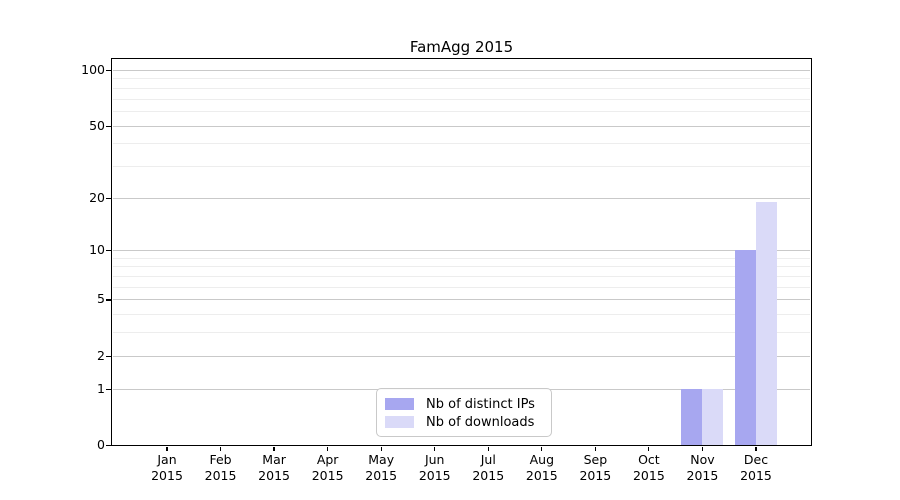 This screenshot has width=900, height=500. What do you see at coordinates (713, 416) in the screenshot?
I see `bar-downloads-nov` at bounding box center [713, 416].